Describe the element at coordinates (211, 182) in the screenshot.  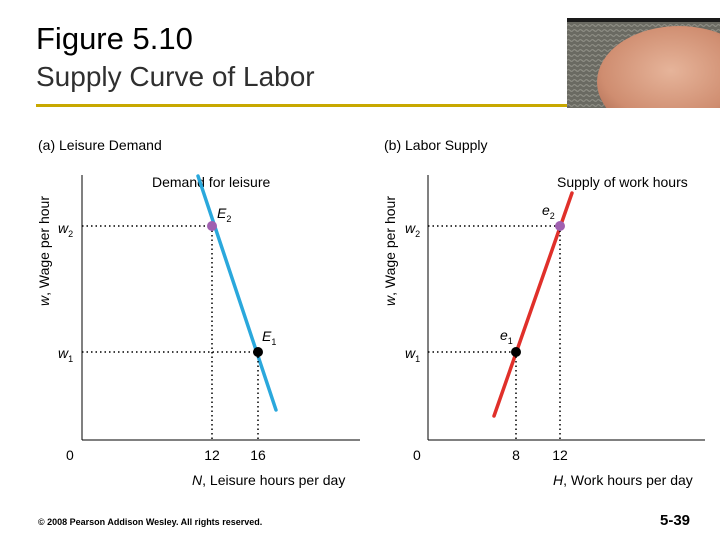
I see `panel-a-series-label: Demand for leisure` at that location.